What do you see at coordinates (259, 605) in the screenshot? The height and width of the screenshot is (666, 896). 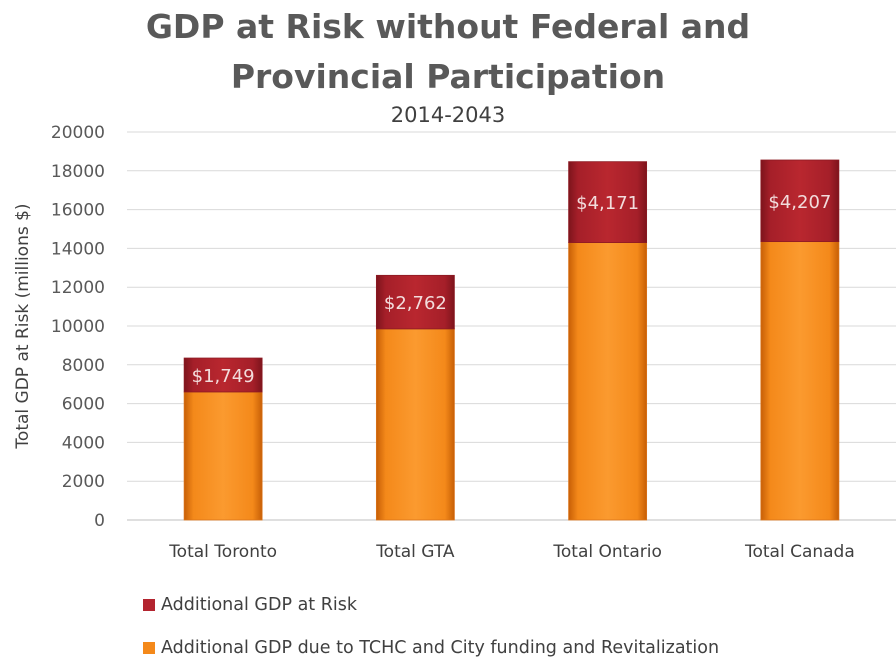 I see `legend-label: Additional GDP at Risk` at bounding box center [259, 605].